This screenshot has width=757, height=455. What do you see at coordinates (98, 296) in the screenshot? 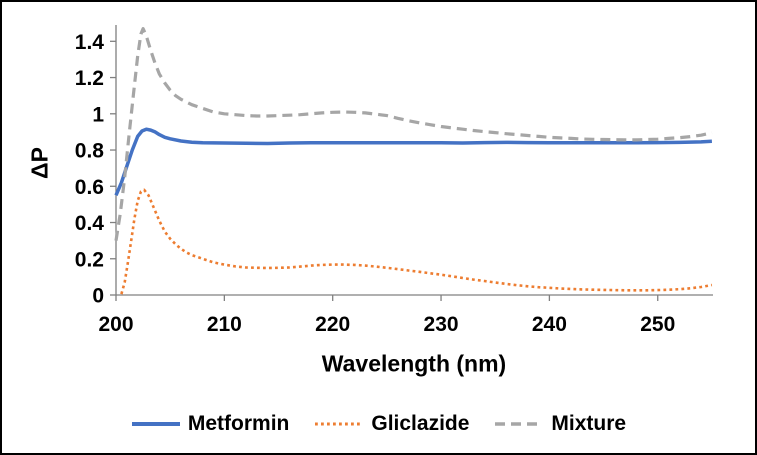
I see `y-tick-label: 0` at bounding box center [98, 296].